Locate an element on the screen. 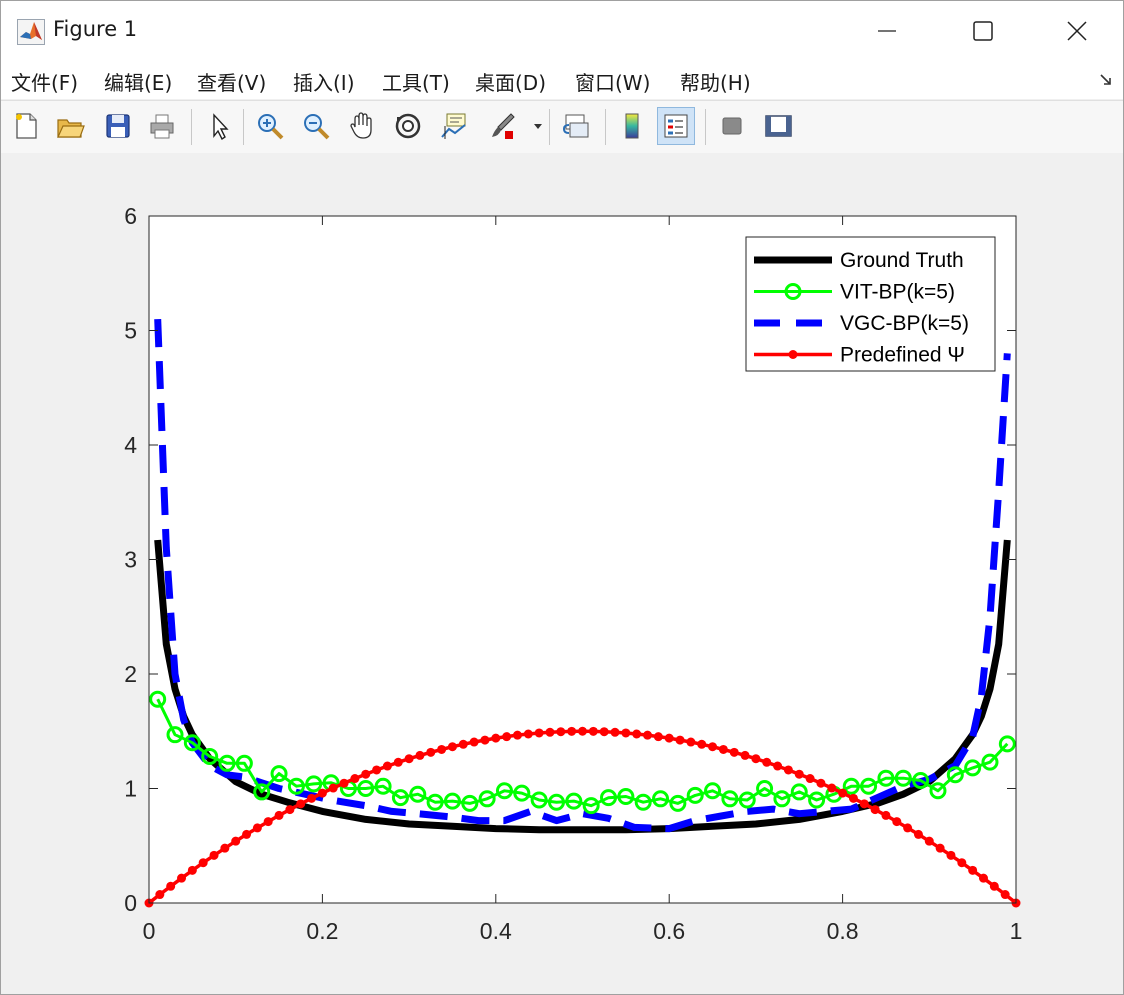 The height and width of the screenshot is (995, 1124). maximize-icon is located at coordinates (983, 31).